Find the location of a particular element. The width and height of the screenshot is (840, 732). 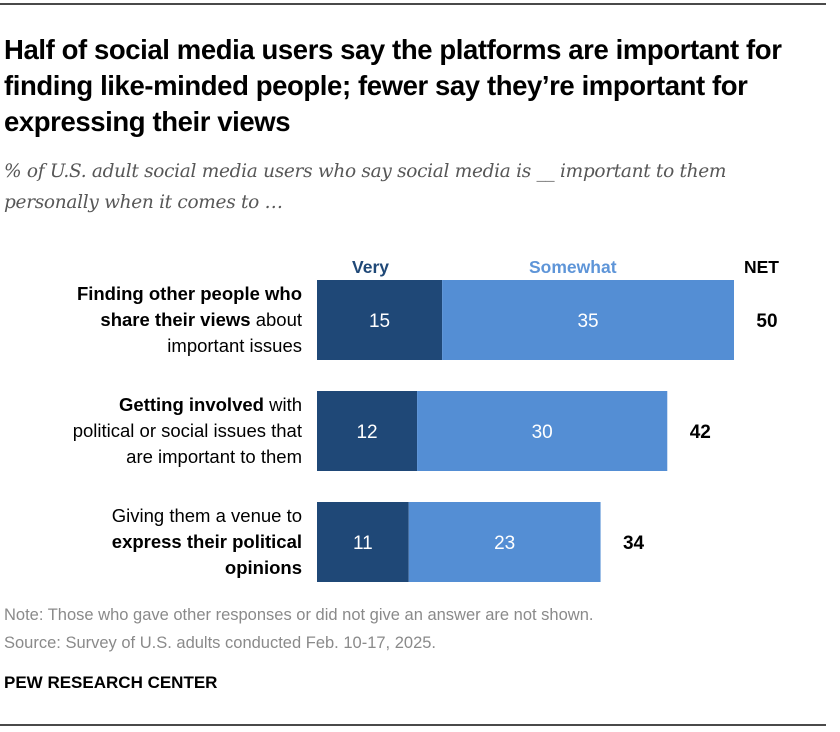

legend-net: NET is located at coordinates (761, 267).